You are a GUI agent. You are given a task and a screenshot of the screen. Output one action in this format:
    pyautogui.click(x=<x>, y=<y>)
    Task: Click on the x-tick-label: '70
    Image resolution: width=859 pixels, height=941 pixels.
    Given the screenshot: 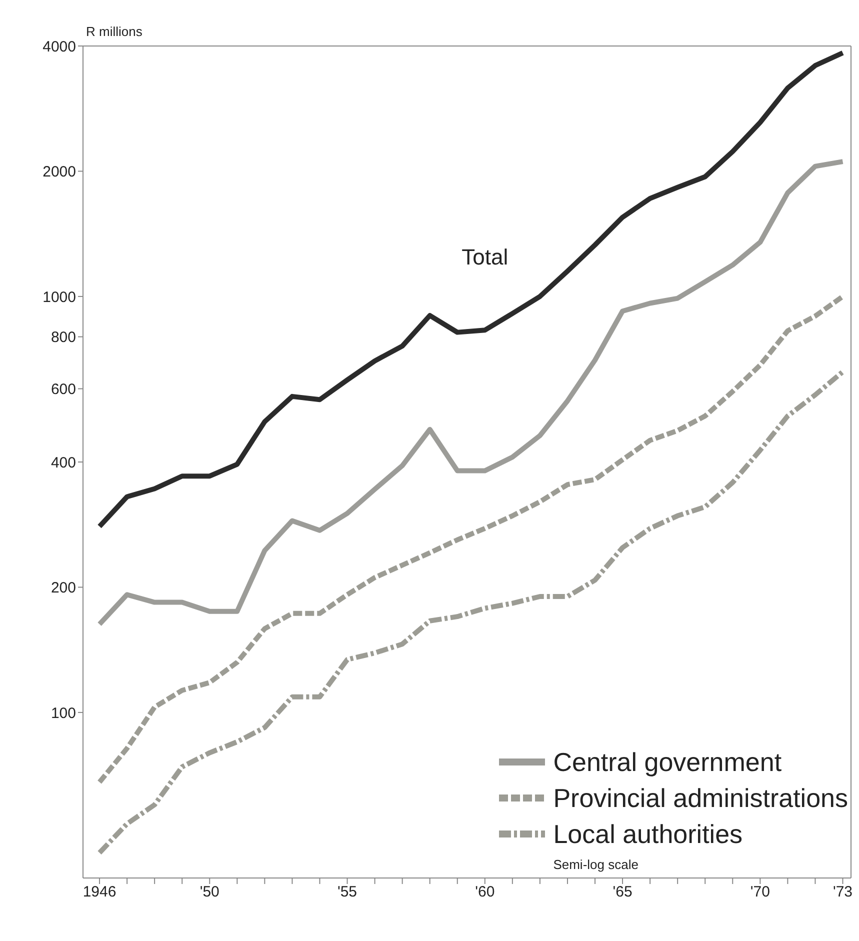 What is the action you would take?
    pyautogui.click(x=760, y=892)
    